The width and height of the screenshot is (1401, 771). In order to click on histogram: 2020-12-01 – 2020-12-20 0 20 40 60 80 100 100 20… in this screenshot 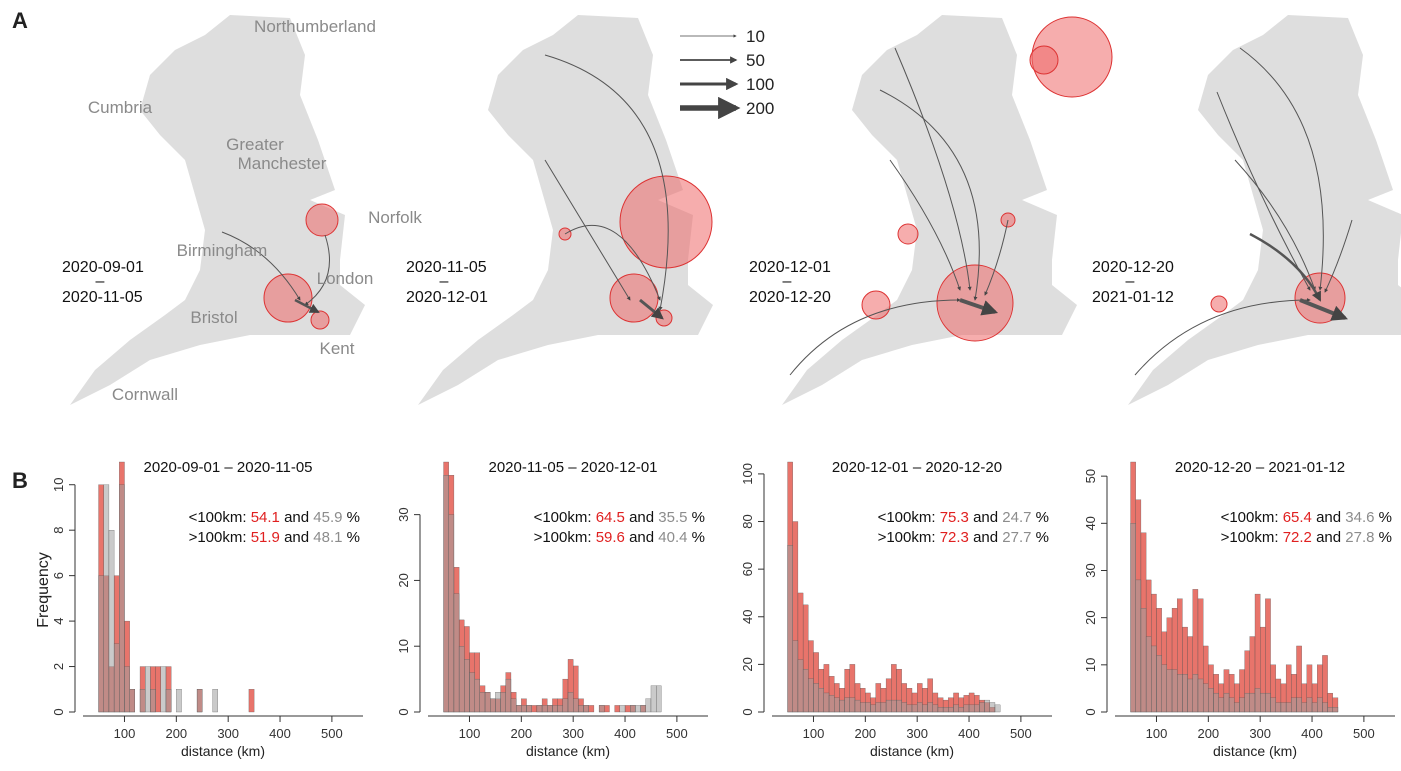, I will do `click(896, 609)`.